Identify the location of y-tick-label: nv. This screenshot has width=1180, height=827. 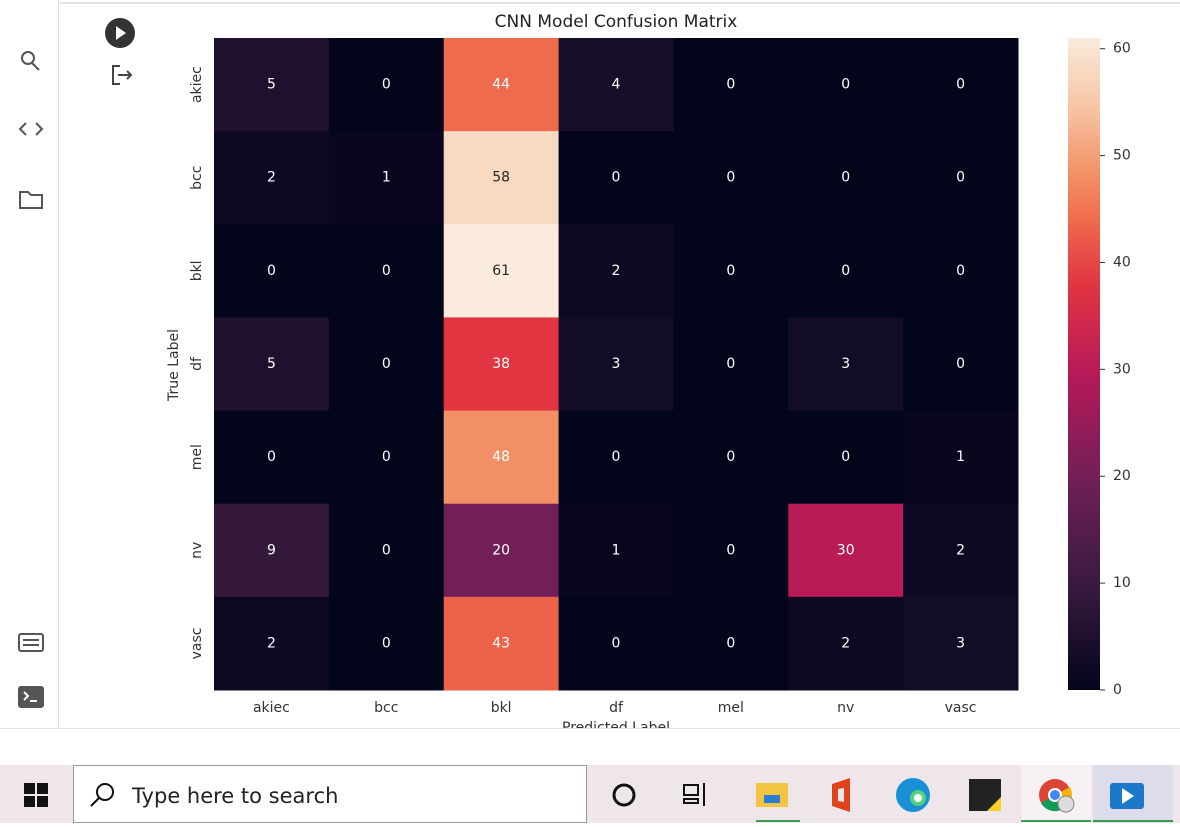
(197, 550).